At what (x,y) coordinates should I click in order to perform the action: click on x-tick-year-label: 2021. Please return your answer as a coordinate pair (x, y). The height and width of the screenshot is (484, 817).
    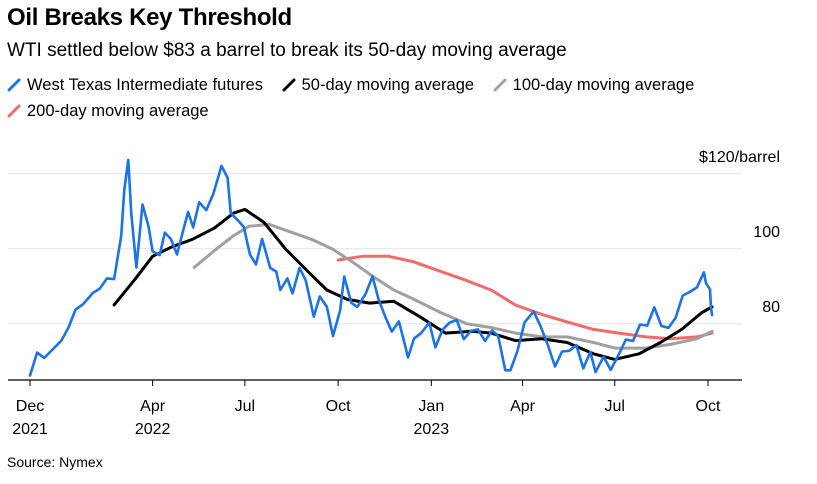
    Looking at the image, I should click on (30, 429).